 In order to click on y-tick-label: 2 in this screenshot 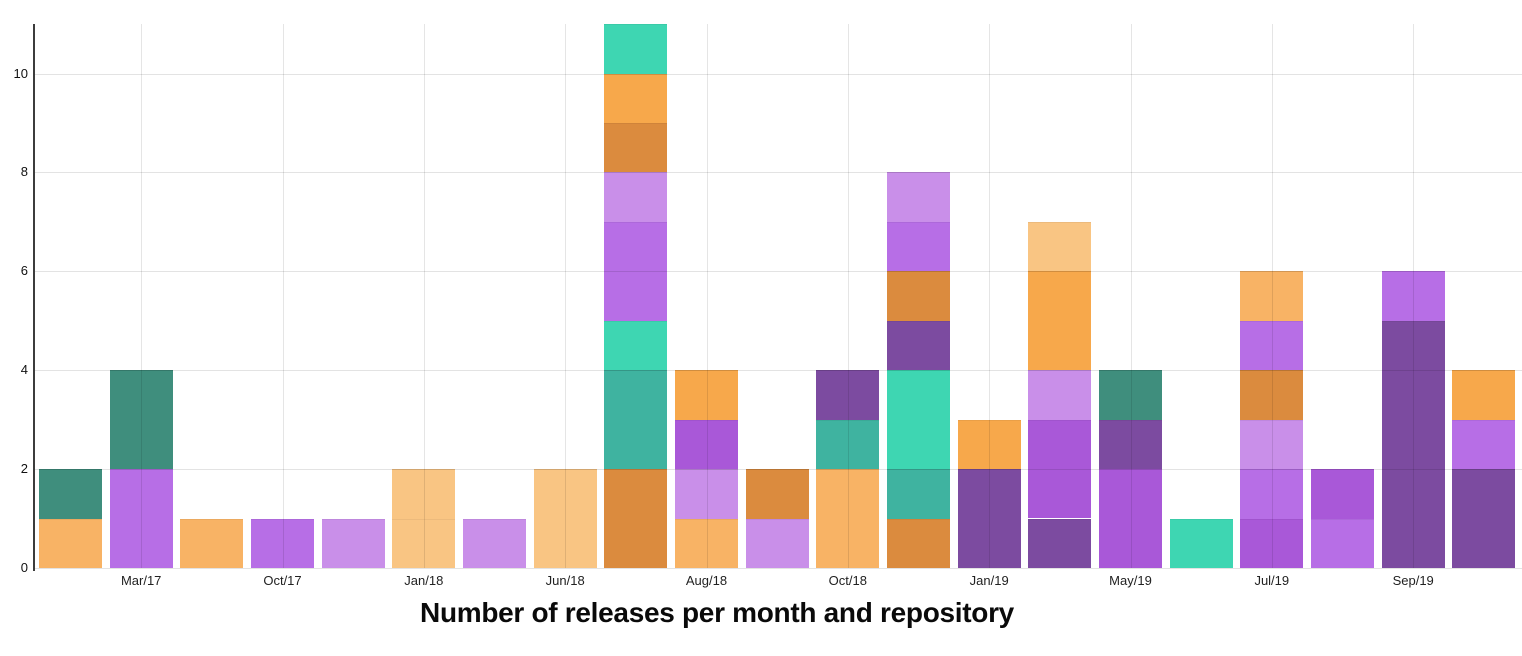, I will do `click(24, 469)`.